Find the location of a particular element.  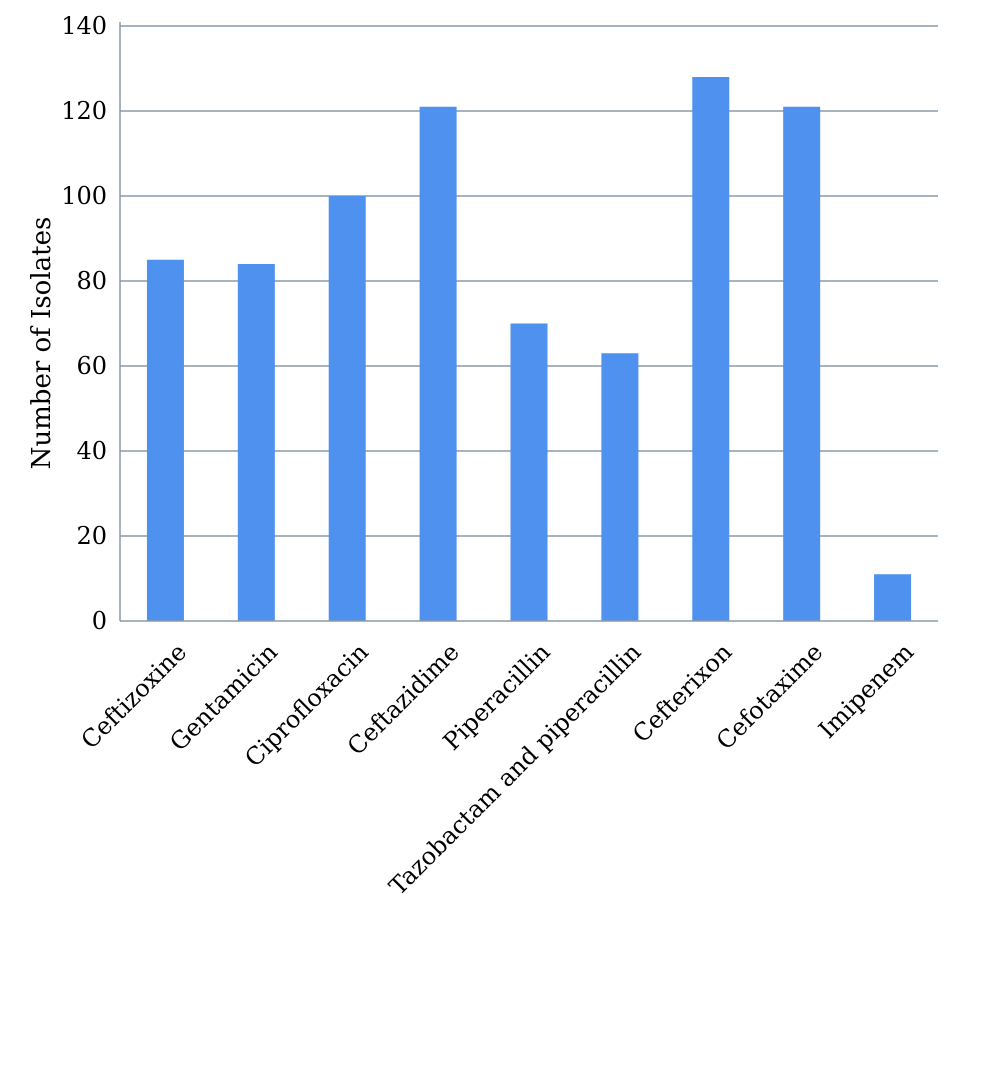

y-tick-label: 40 is located at coordinates (91, 451).